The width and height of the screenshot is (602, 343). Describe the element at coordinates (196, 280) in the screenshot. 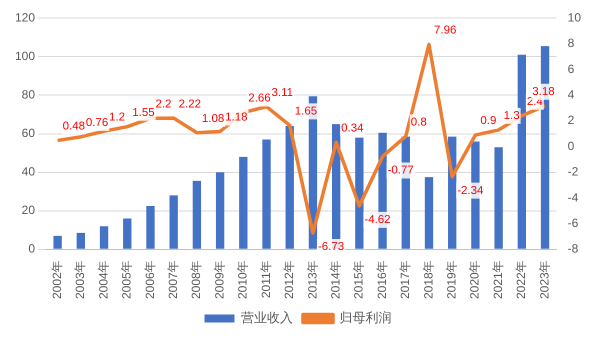

I see `x-tick-label: 2008年` at that location.